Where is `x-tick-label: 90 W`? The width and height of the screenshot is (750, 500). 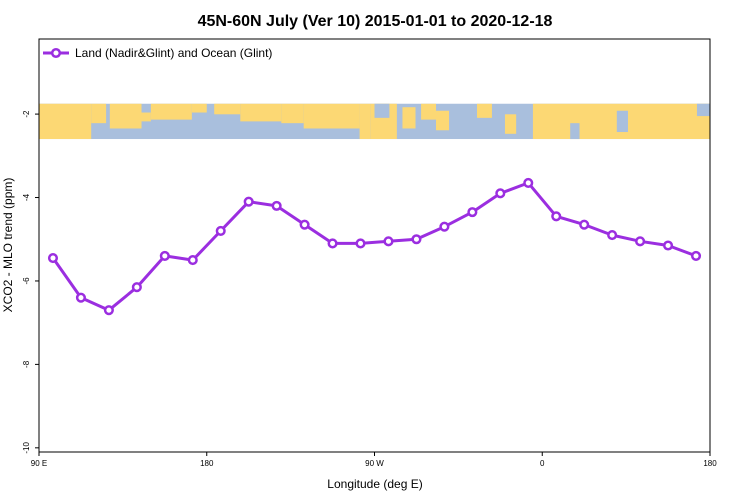 x-tick-label: 90 W is located at coordinates (374, 463).